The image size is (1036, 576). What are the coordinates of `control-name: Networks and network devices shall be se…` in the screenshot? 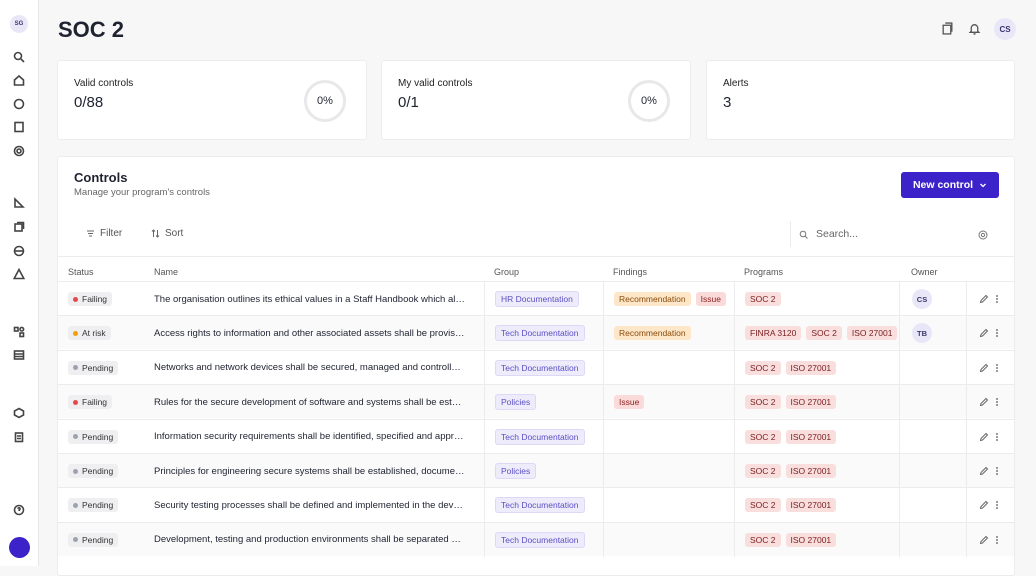 It's located at (307, 368).